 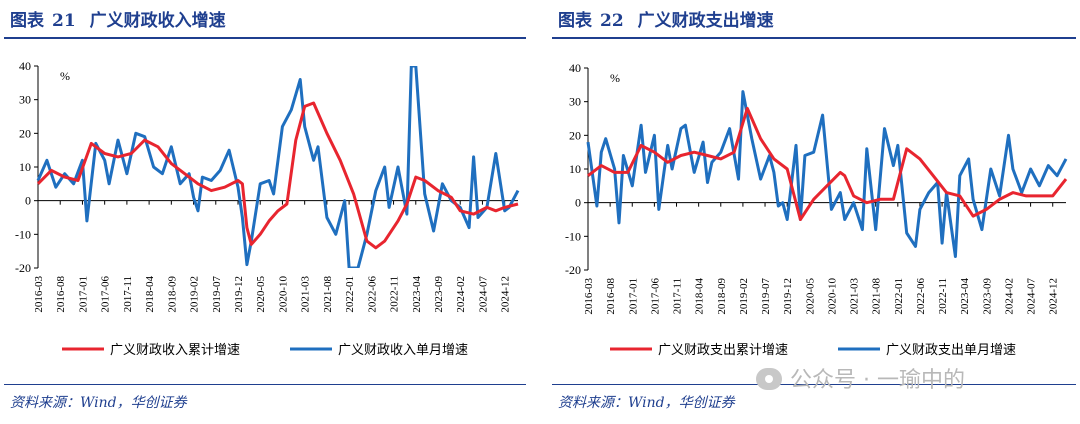 What do you see at coordinates (157, 21) in the screenshot?
I see `figure-title-text: 广义财政收入增速` at bounding box center [157, 21].